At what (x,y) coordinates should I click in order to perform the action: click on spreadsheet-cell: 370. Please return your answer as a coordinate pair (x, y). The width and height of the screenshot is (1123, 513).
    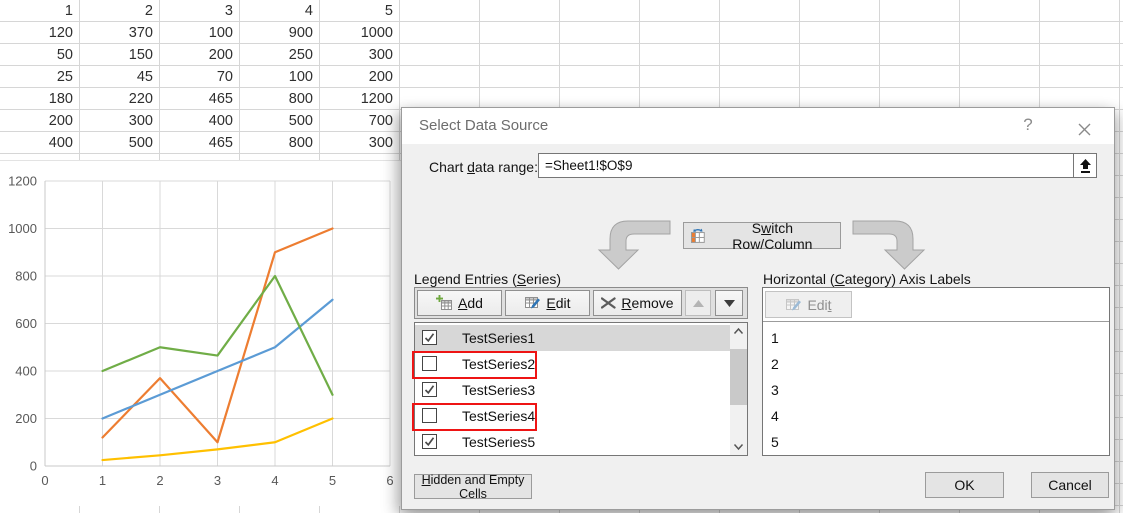
    Looking at the image, I should click on (140, 33).